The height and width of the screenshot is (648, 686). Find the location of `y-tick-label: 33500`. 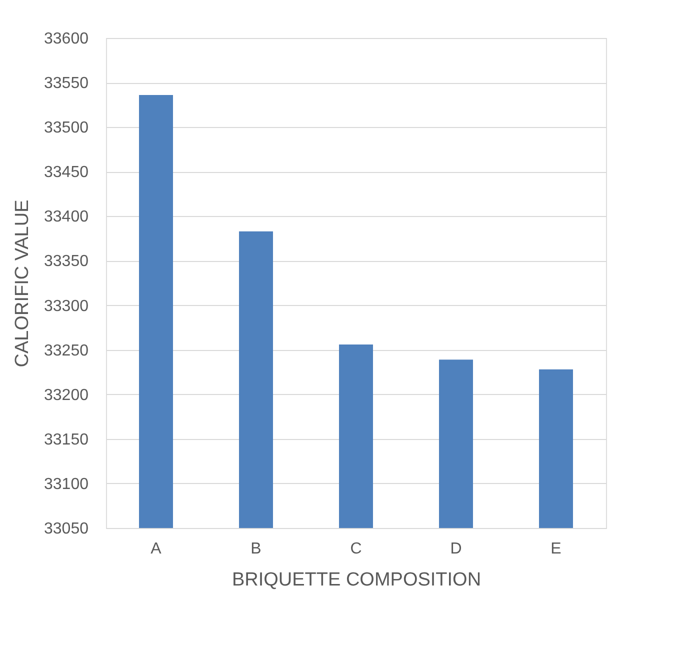

y-tick-label: 33500 is located at coordinates (66, 128).